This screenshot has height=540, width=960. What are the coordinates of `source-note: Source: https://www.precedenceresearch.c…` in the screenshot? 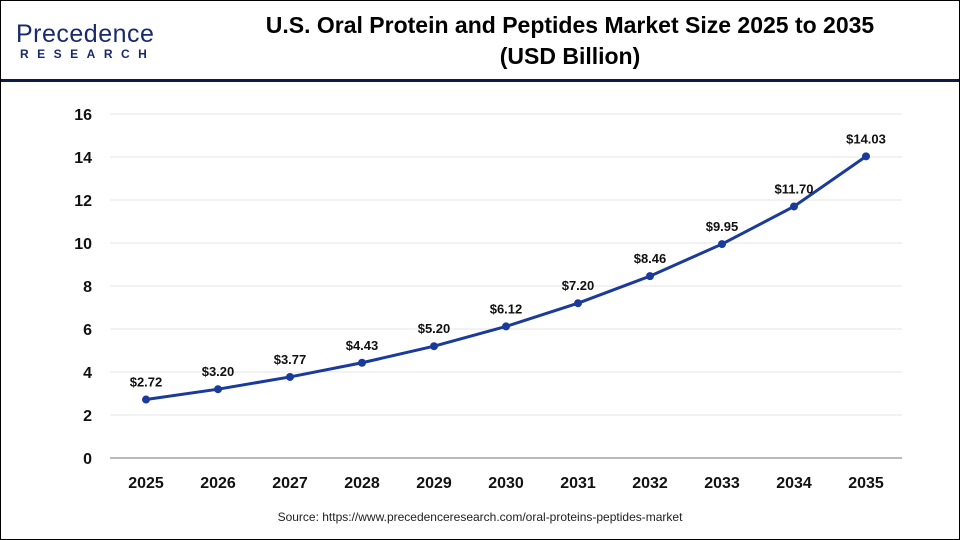 It's located at (480, 517).